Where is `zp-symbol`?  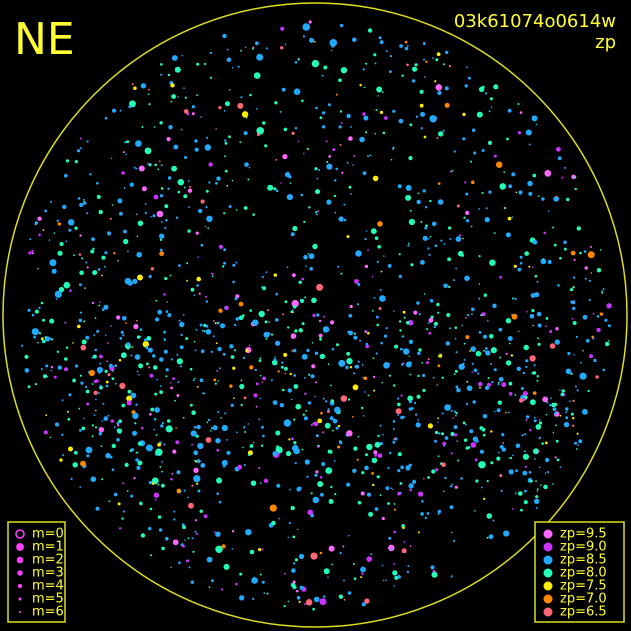 zp-symbol is located at coordinates (548, 547).